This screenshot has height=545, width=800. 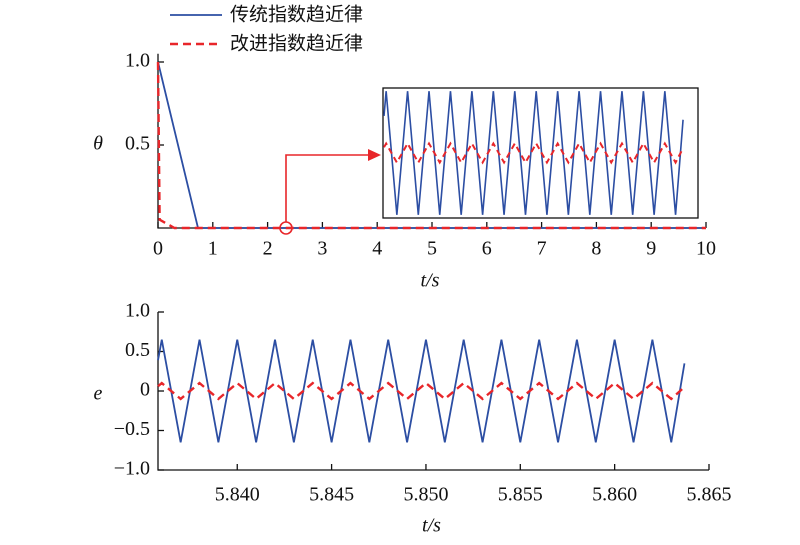 I want to click on inset, so click(x=533, y=153).